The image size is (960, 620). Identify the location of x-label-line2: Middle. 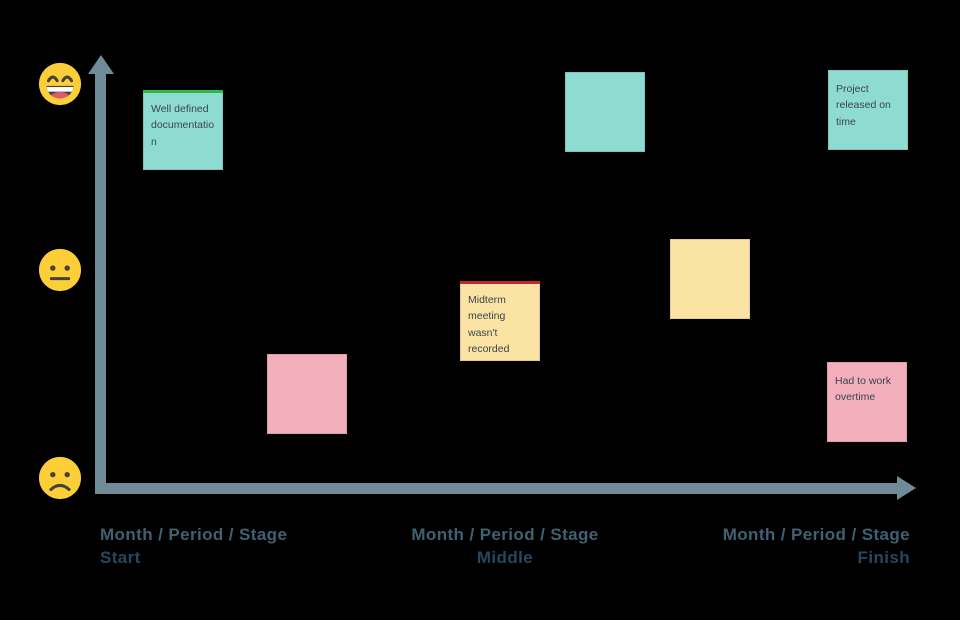
(505, 557).